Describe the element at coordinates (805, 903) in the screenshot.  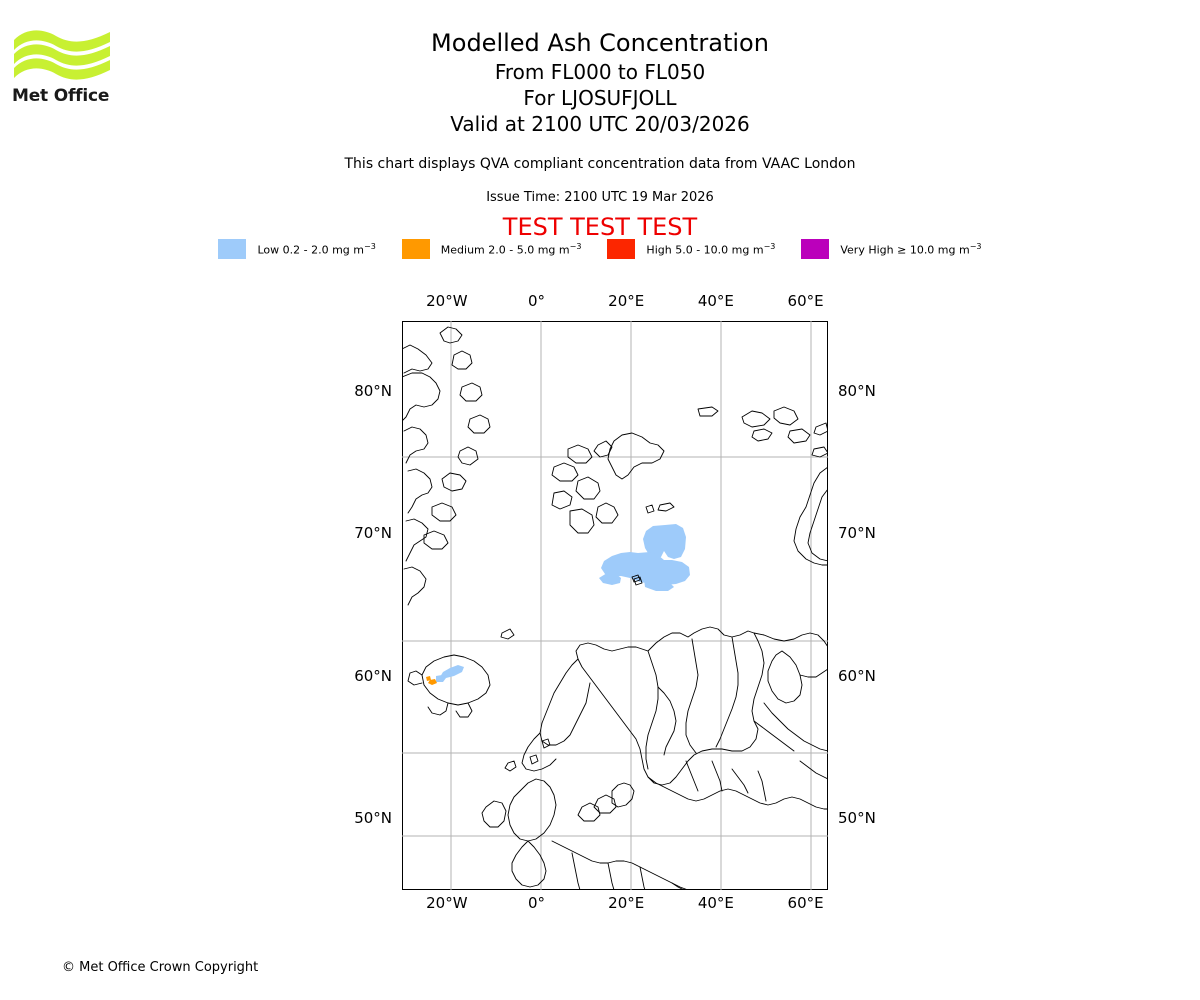
I see `lon-tick-bottom-60: 60°E` at that location.